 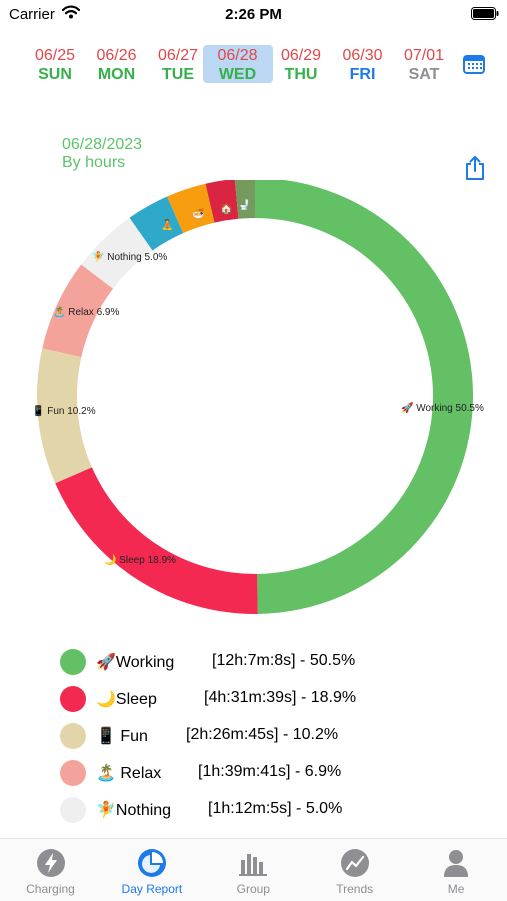 I want to click on day-fri: 06/30 FRI, so click(x=363, y=64).